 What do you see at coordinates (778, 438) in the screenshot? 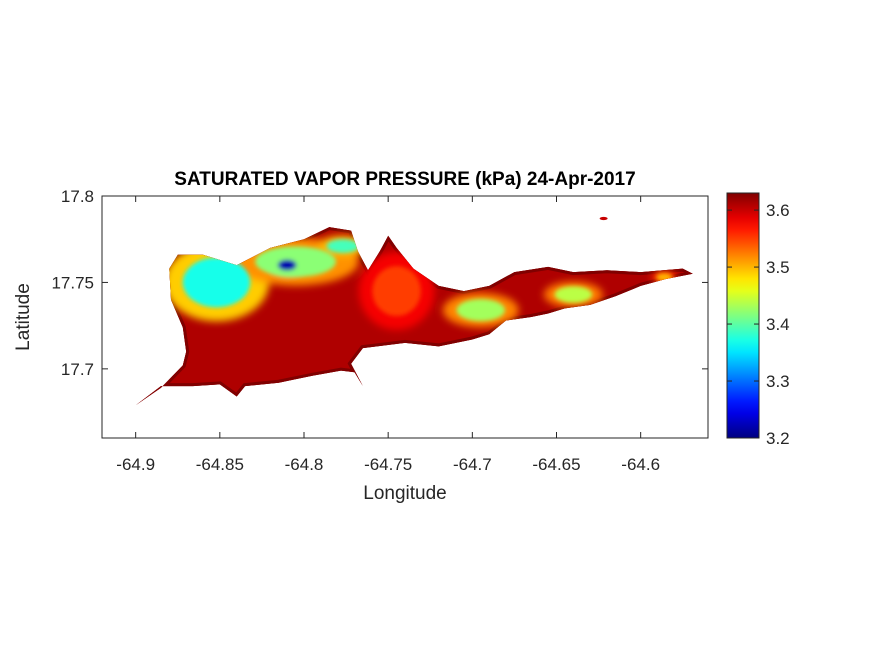
I see `colorbar-tick-label: 3.2` at bounding box center [778, 438].